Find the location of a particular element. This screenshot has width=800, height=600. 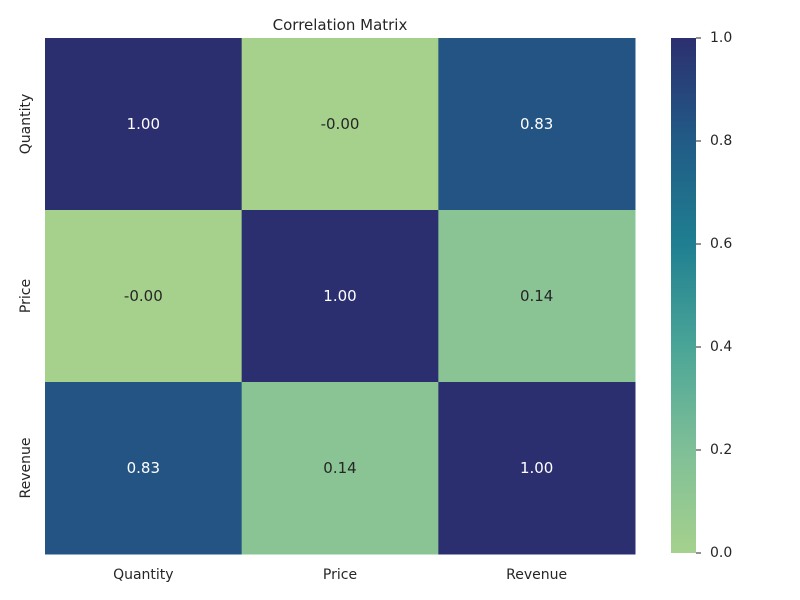

colorbar-tick-label: 0.4 is located at coordinates (721, 347).